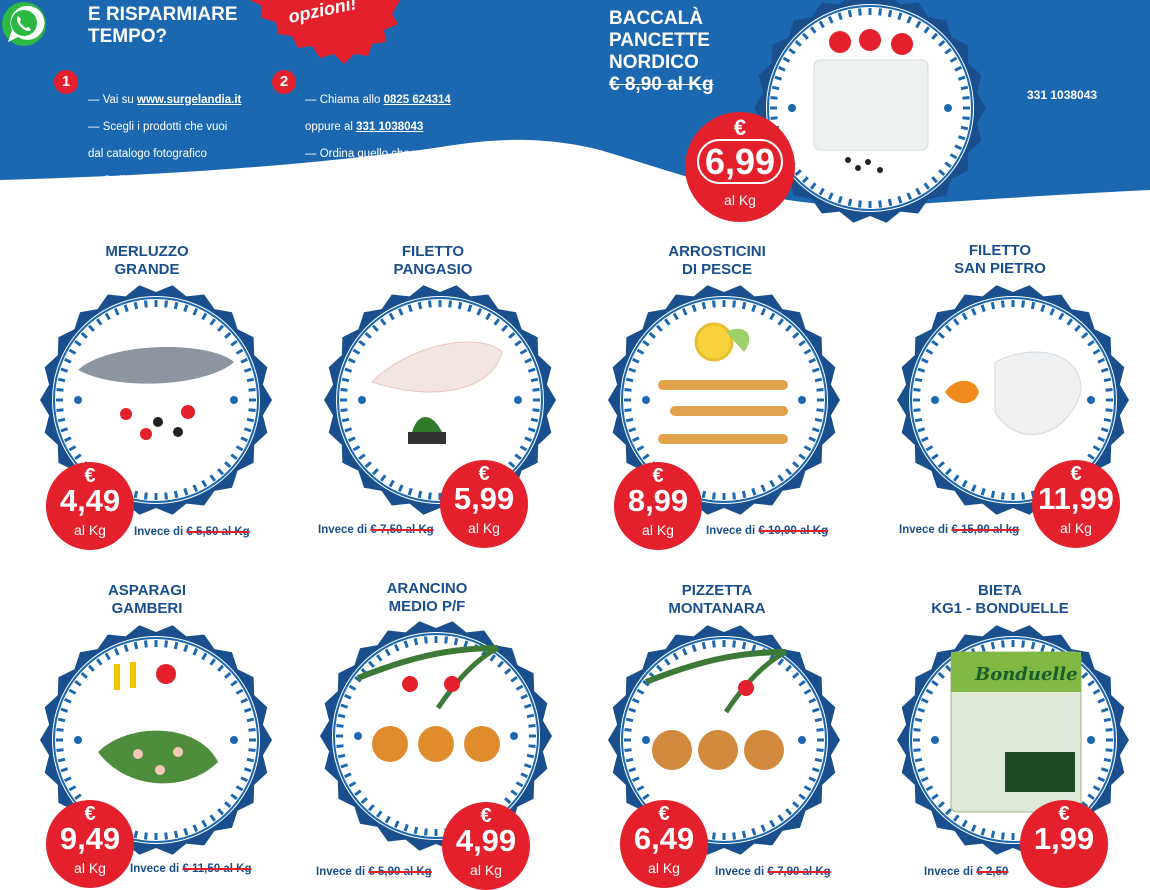  I want to click on product-name: ARANCINO MEDIO P/F, so click(427, 598).